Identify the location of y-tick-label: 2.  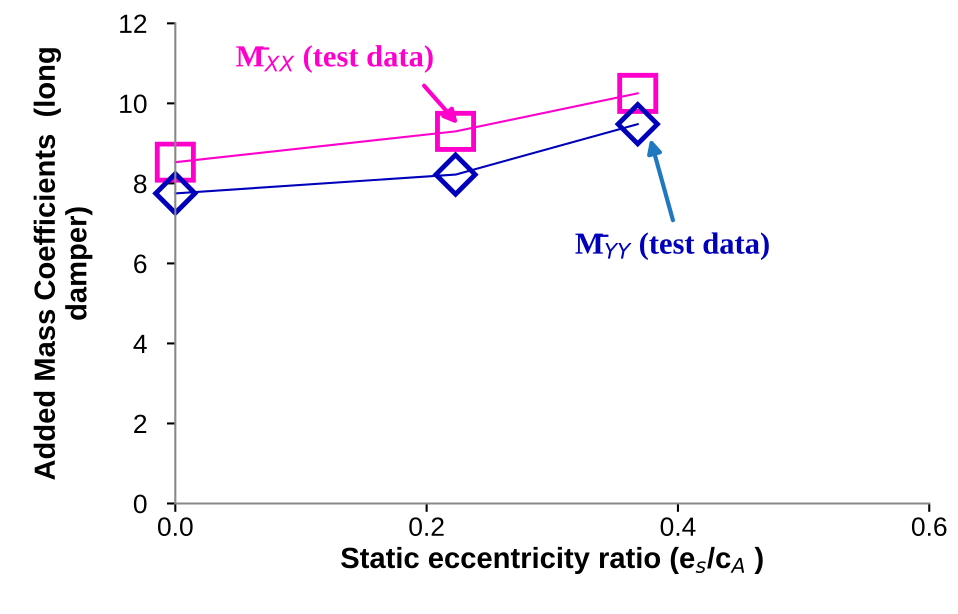
(140, 424).